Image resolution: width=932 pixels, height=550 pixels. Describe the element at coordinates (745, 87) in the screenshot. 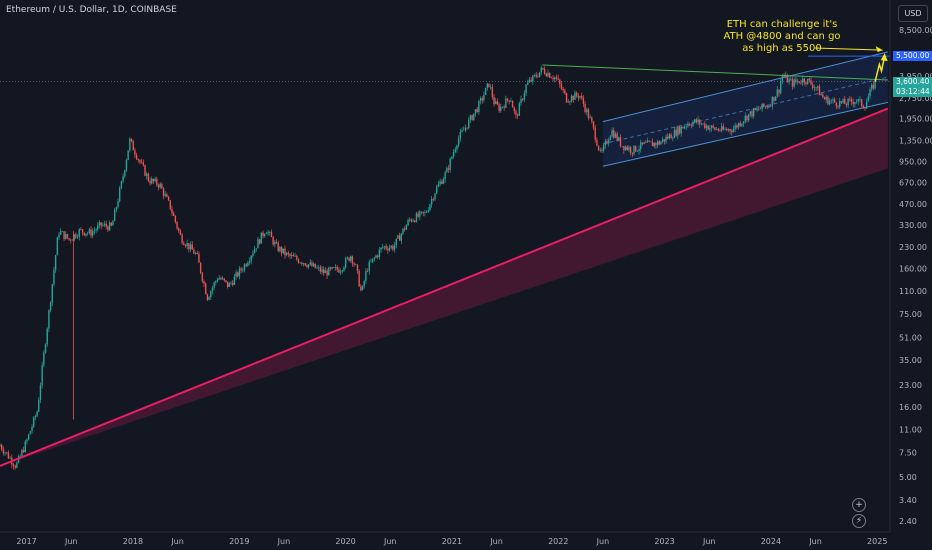

I see `channel-upper-line` at that location.